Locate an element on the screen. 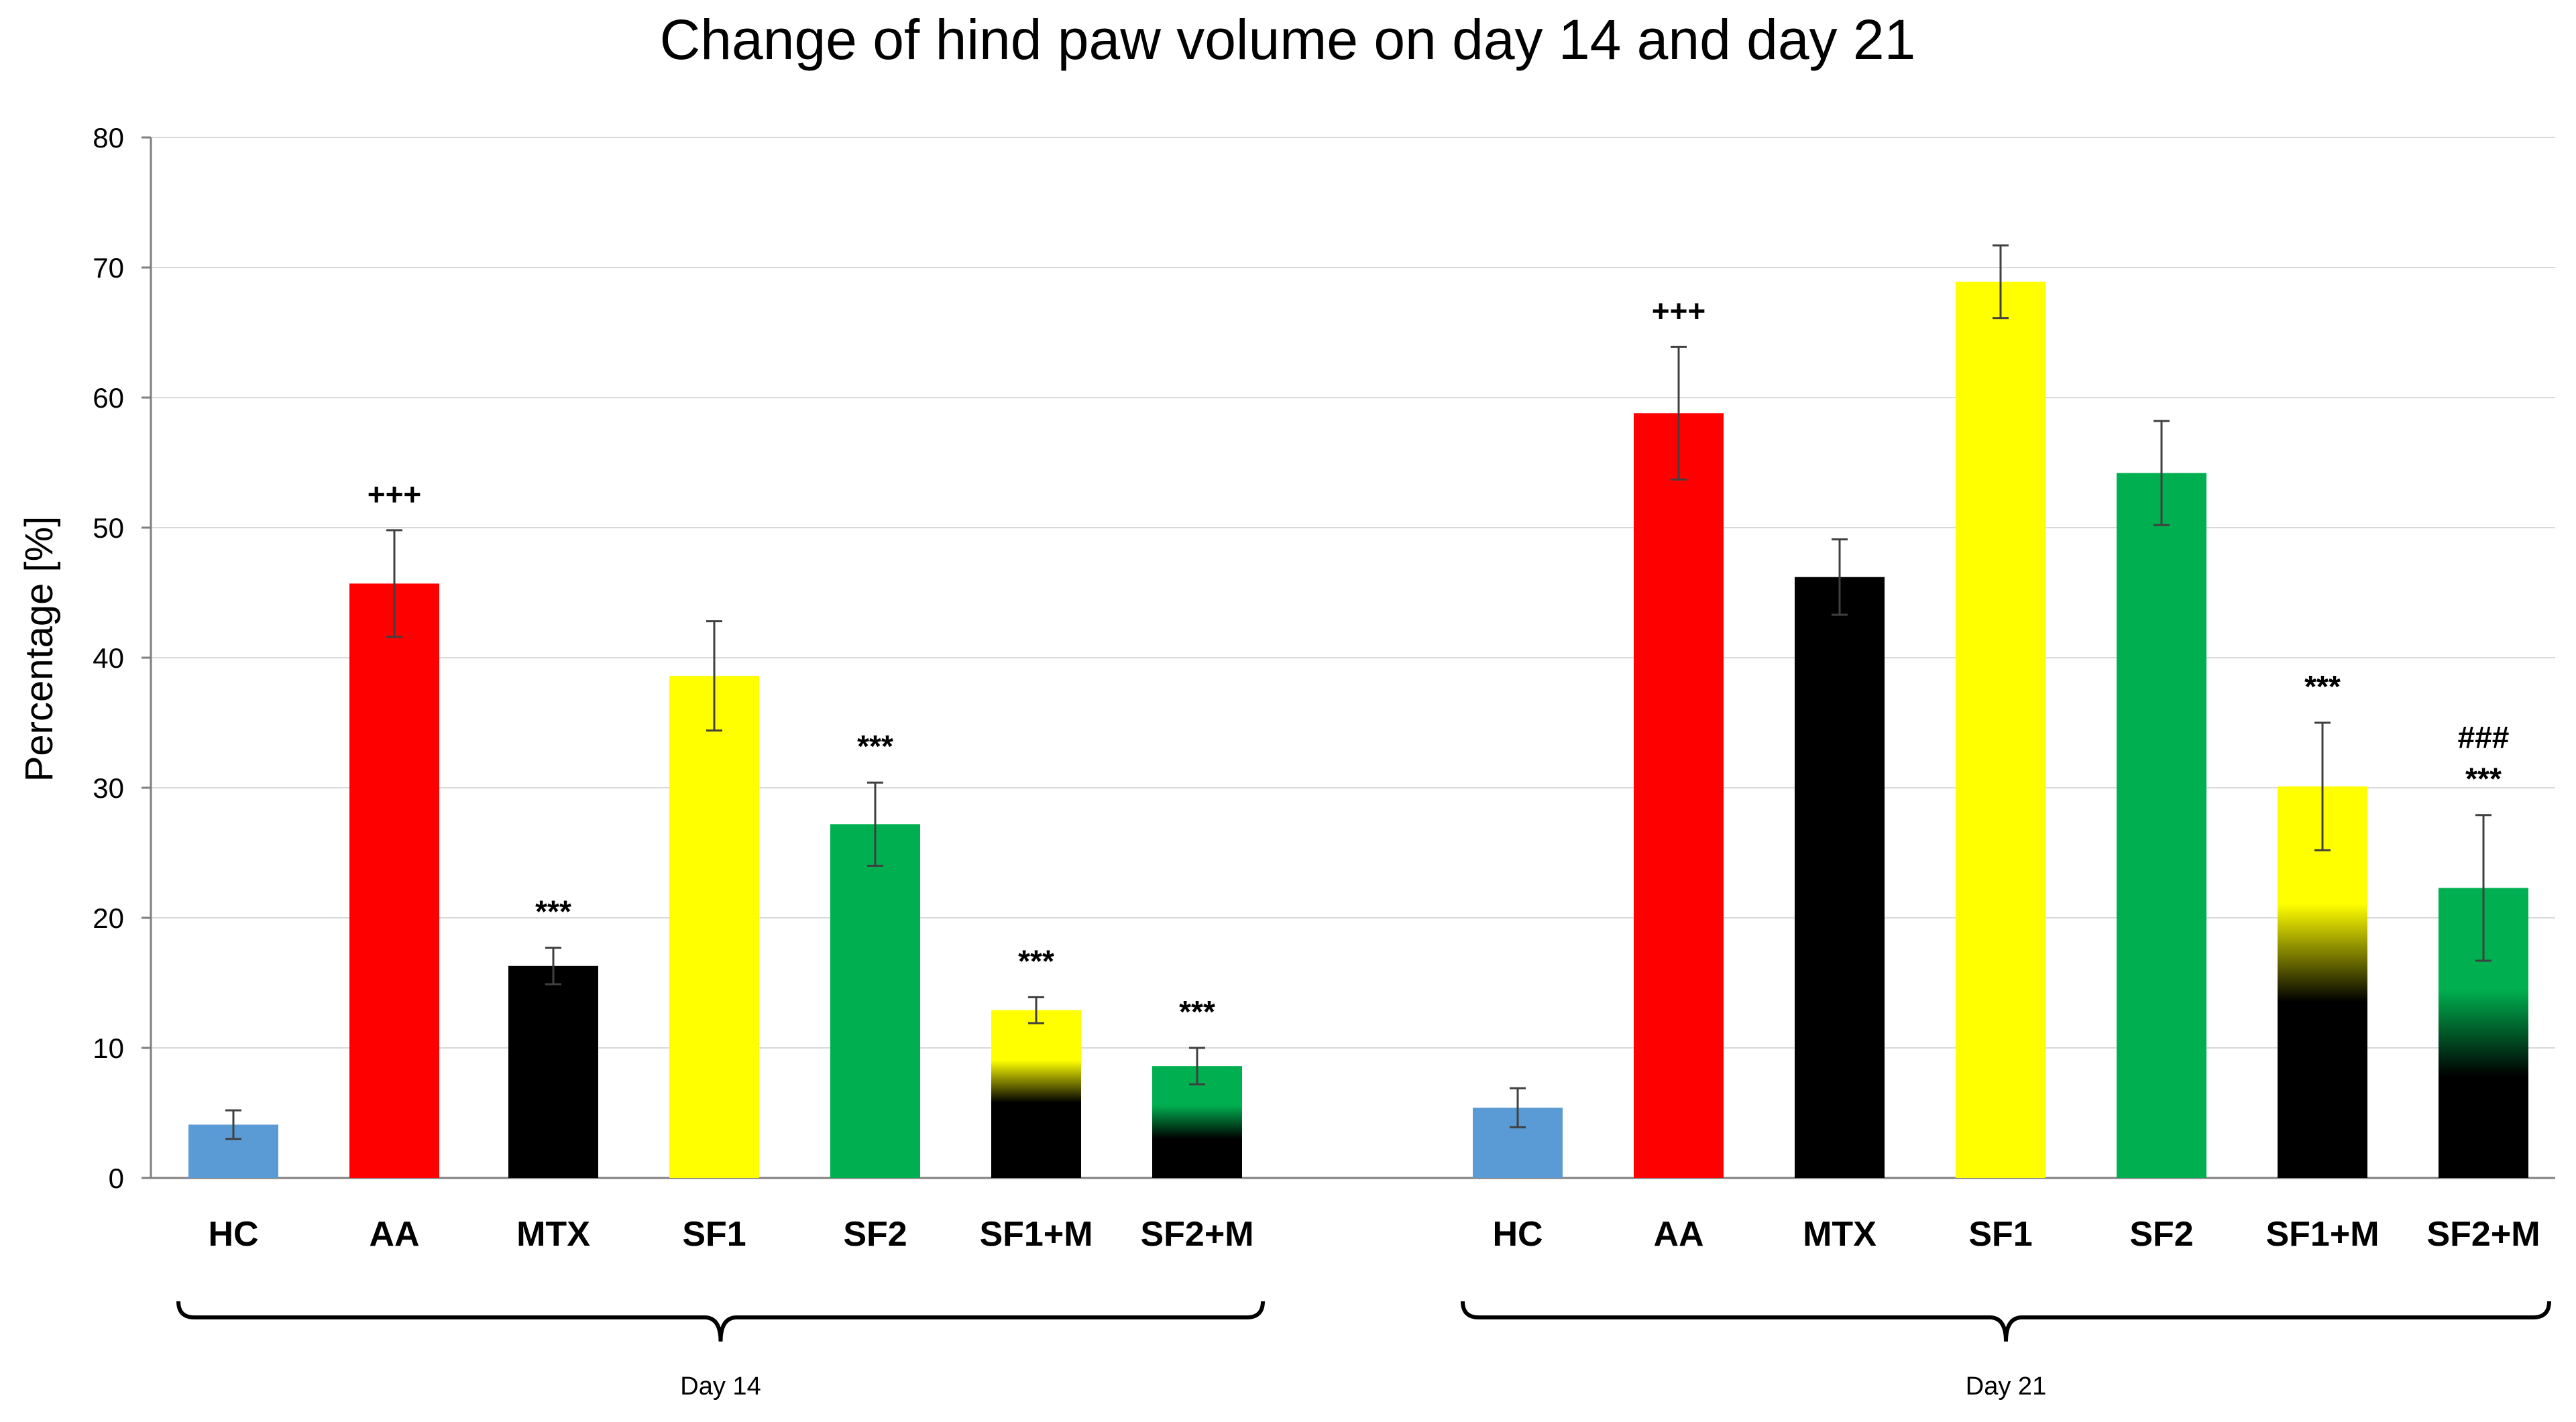  y-tick-label: 30 is located at coordinates (108, 788).